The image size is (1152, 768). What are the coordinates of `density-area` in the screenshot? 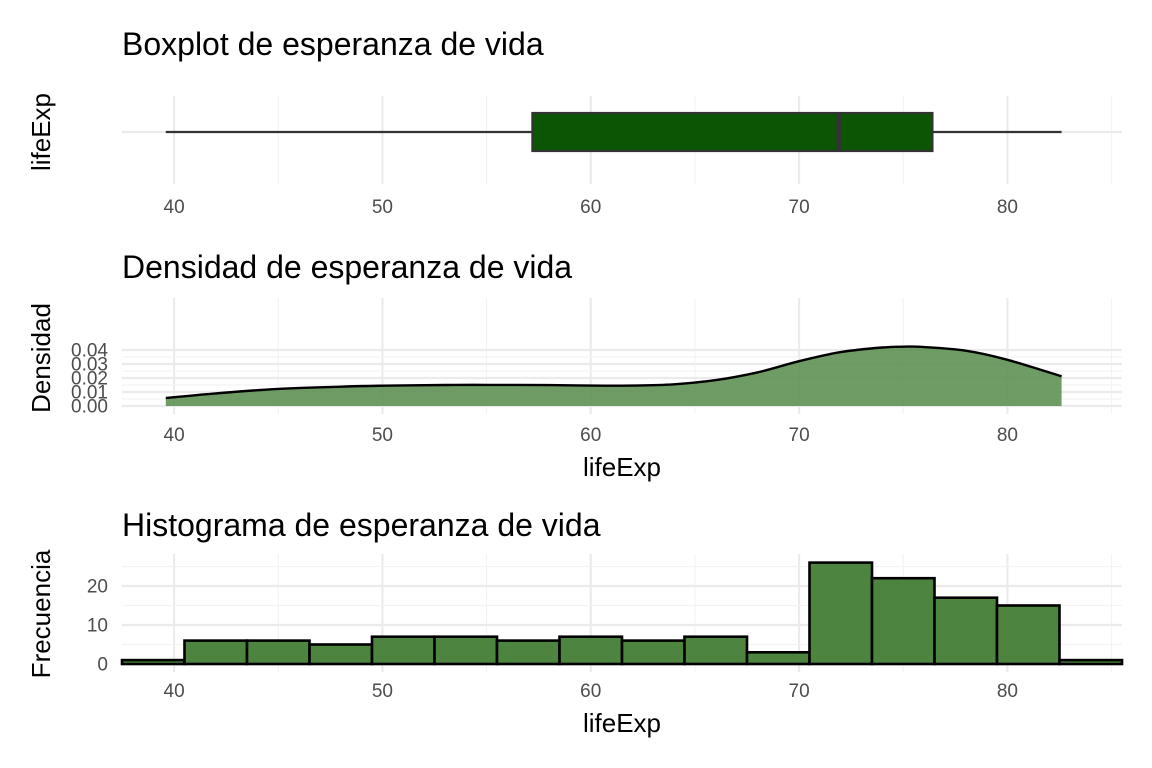 It's located at (613, 376).